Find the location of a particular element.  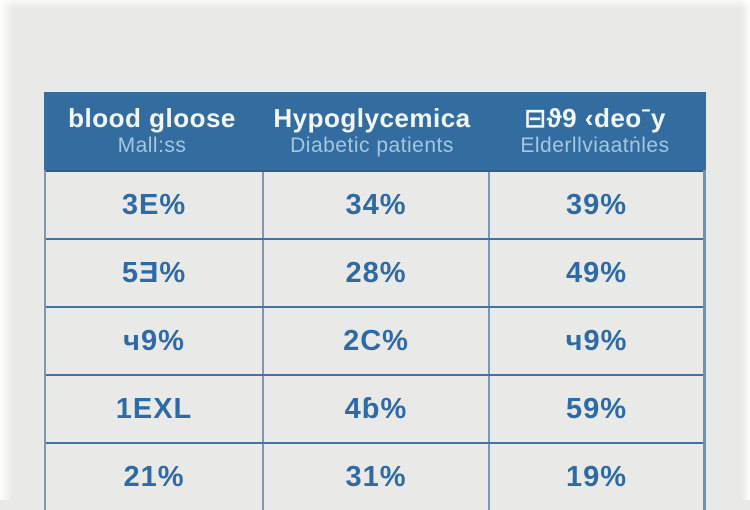

table-cell: 28% is located at coordinates (375, 273).